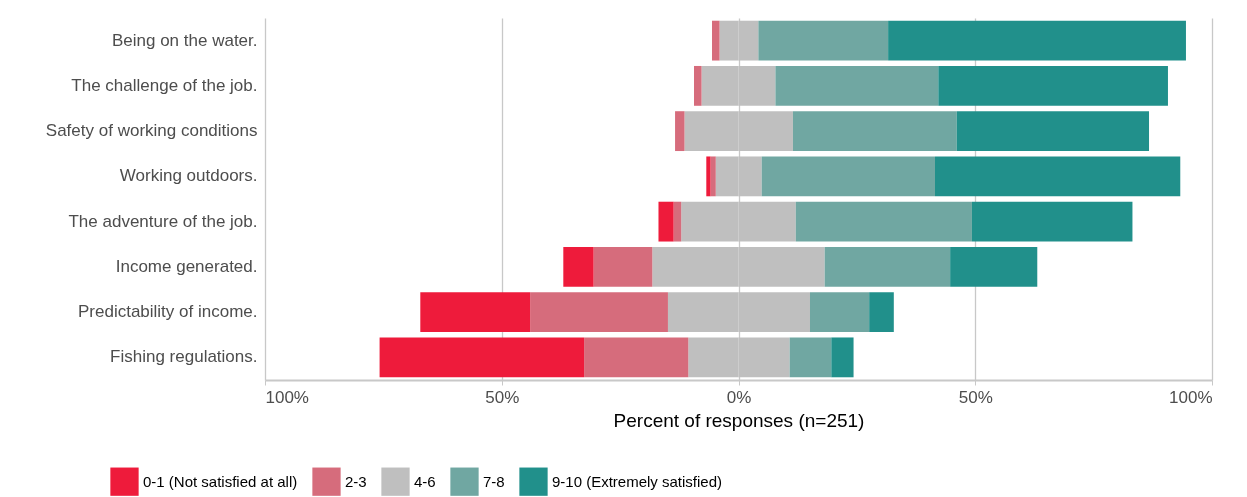 Image resolution: width=1247 pixels, height=497 pixels. Describe the element at coordinates (151, 131) in the screenshot. I see `y-tick-label: Safety of working conditions` at that location.